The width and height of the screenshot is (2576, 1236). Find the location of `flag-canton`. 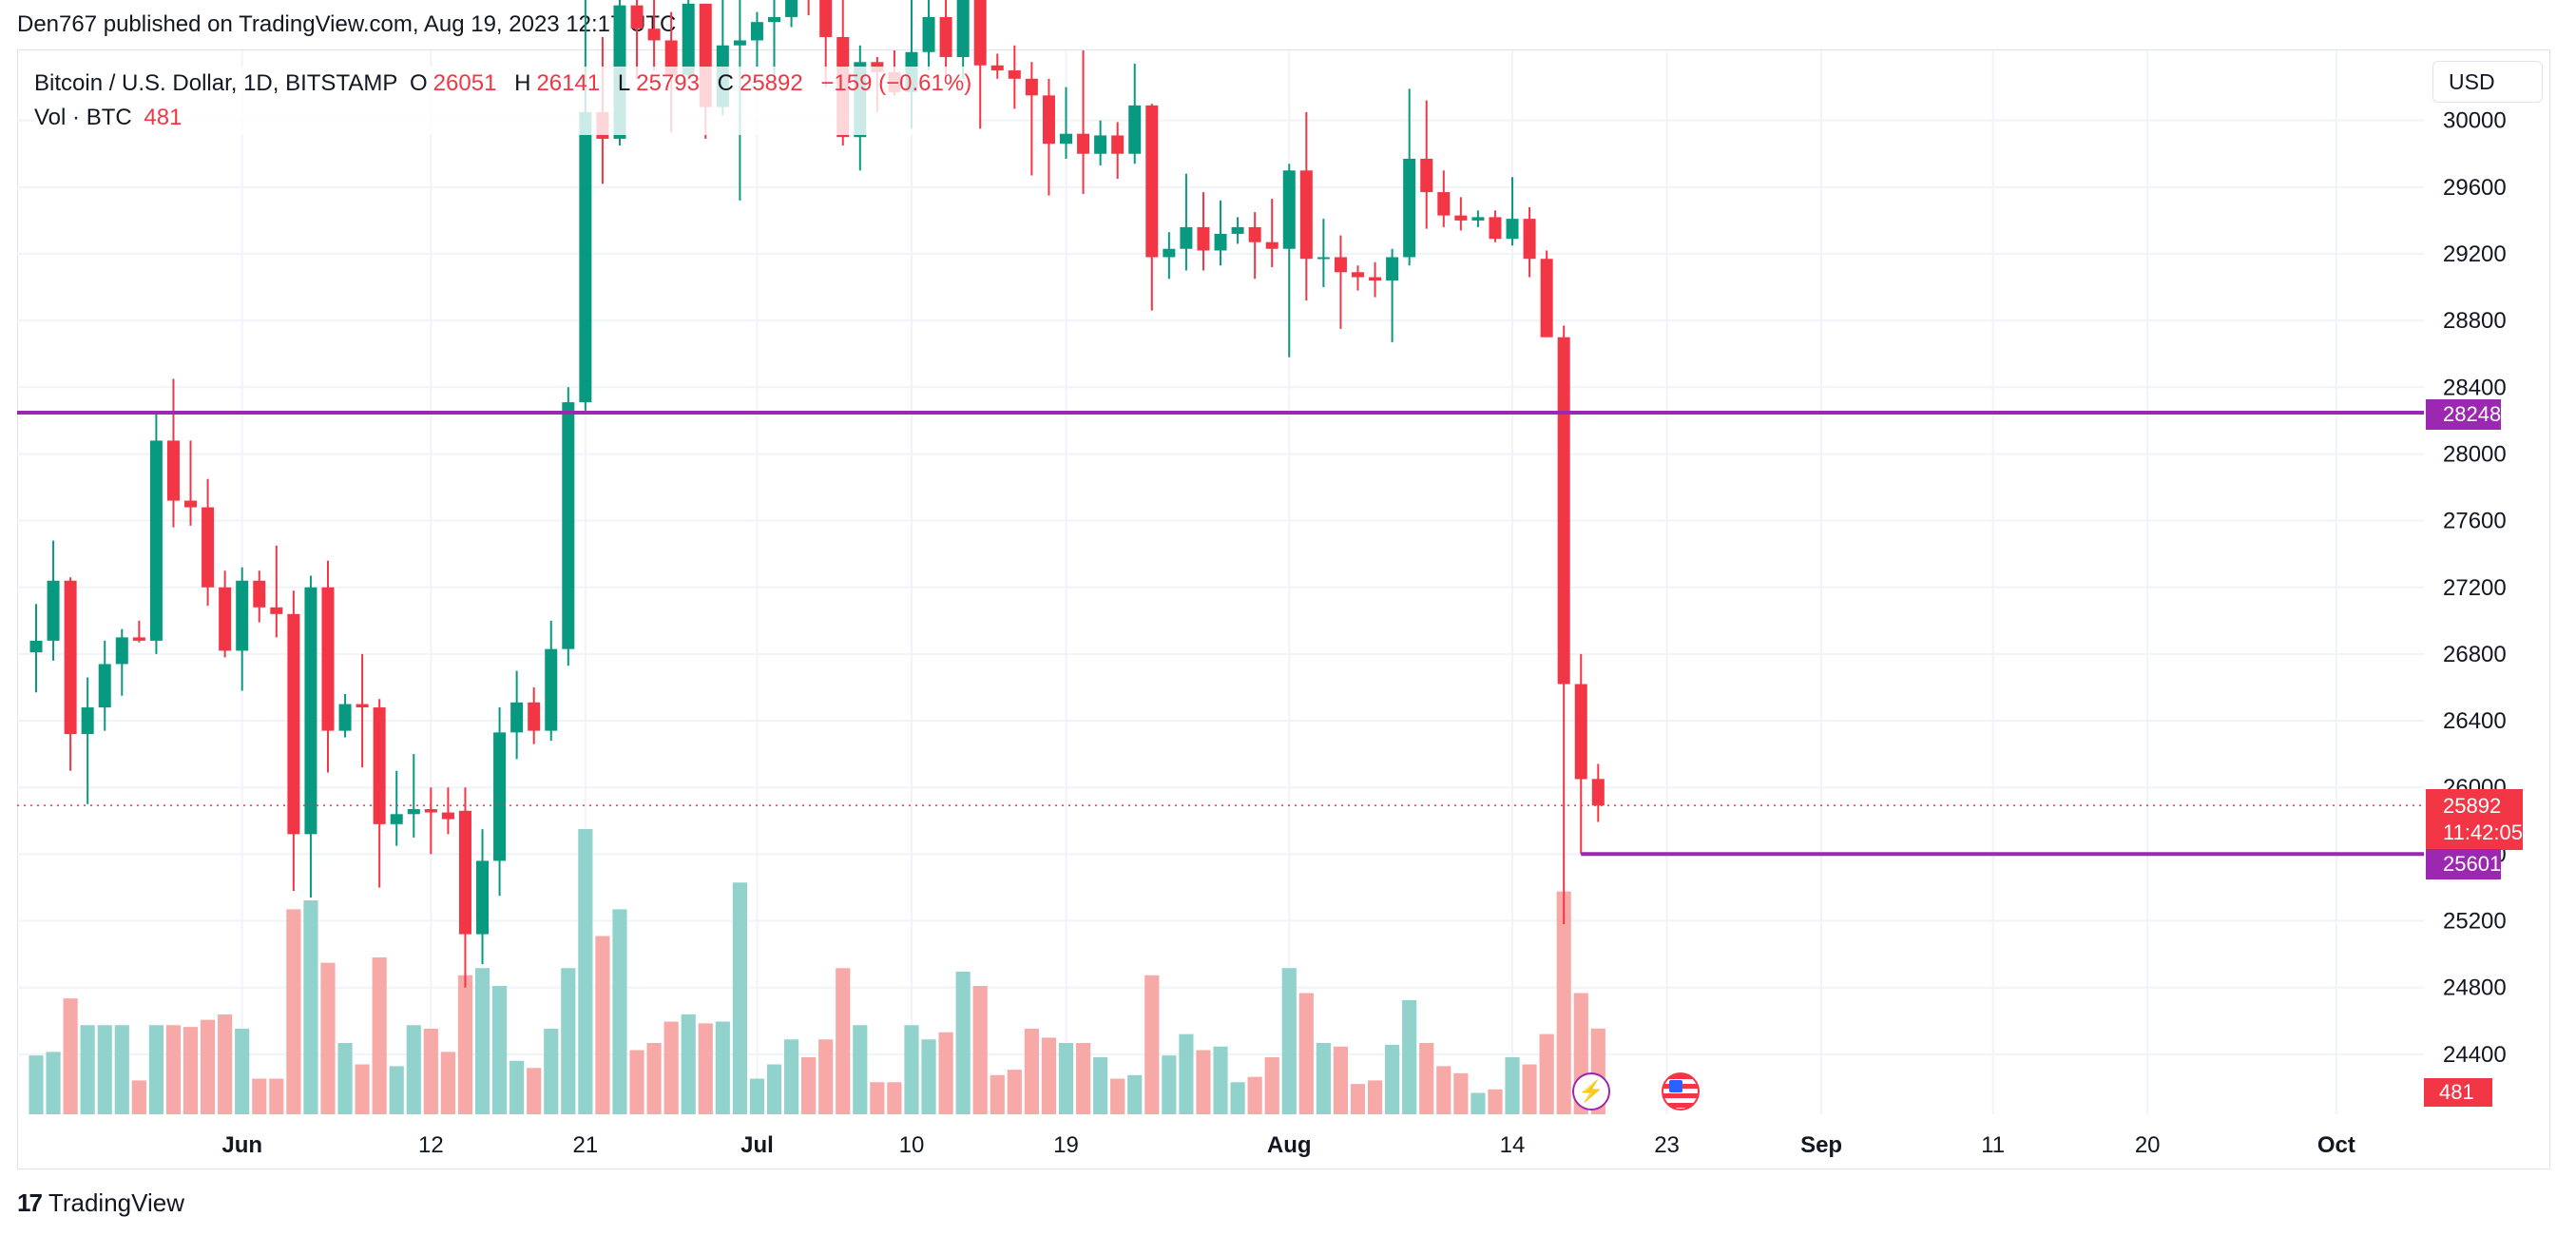

flag-canton is located at coordinates (1676, 1086).